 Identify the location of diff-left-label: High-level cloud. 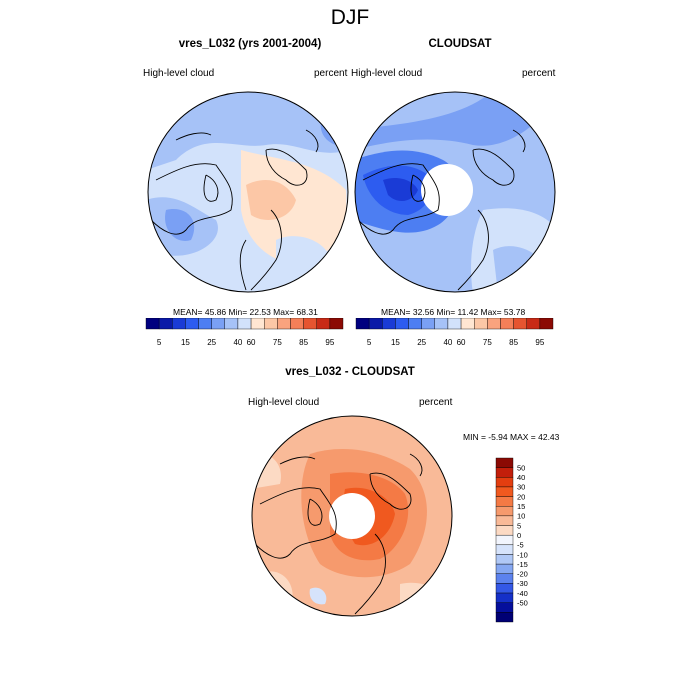
(284, 402).